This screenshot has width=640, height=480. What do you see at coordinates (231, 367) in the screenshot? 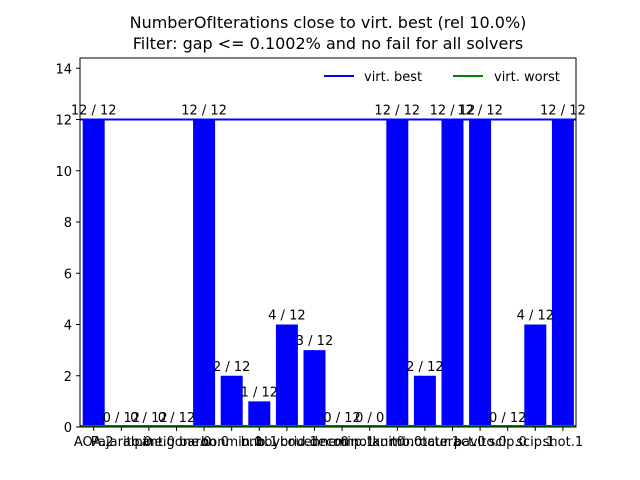
I see `bar-value-label-5: 2 / 12` at bounding box center [231, 367].